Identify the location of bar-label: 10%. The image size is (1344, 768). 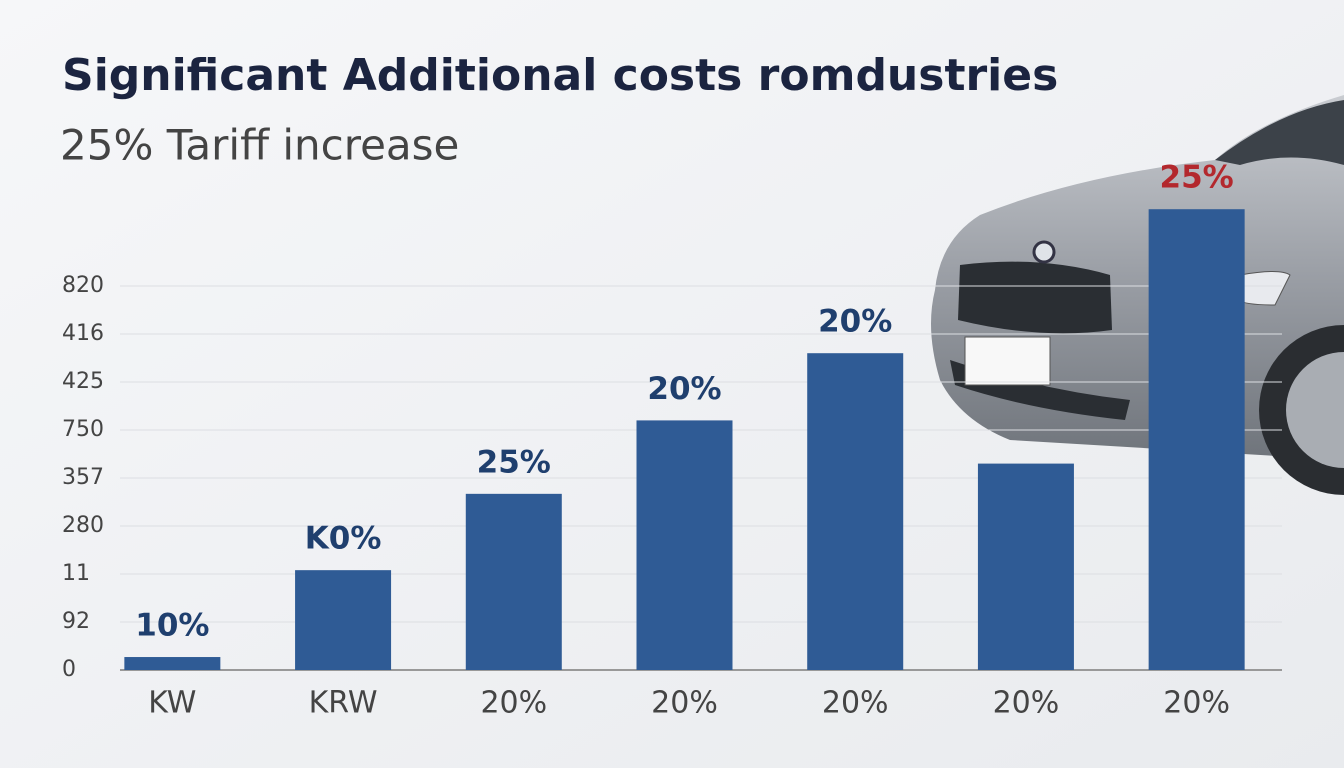
(172, 626).